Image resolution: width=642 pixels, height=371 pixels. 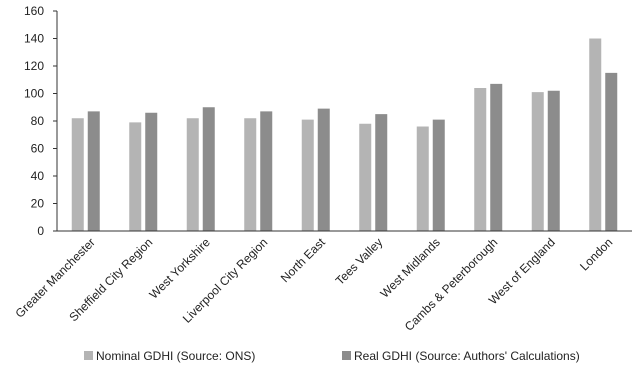 I want to click on bar-real-west-yorkshire, so click(x=208, y=169).